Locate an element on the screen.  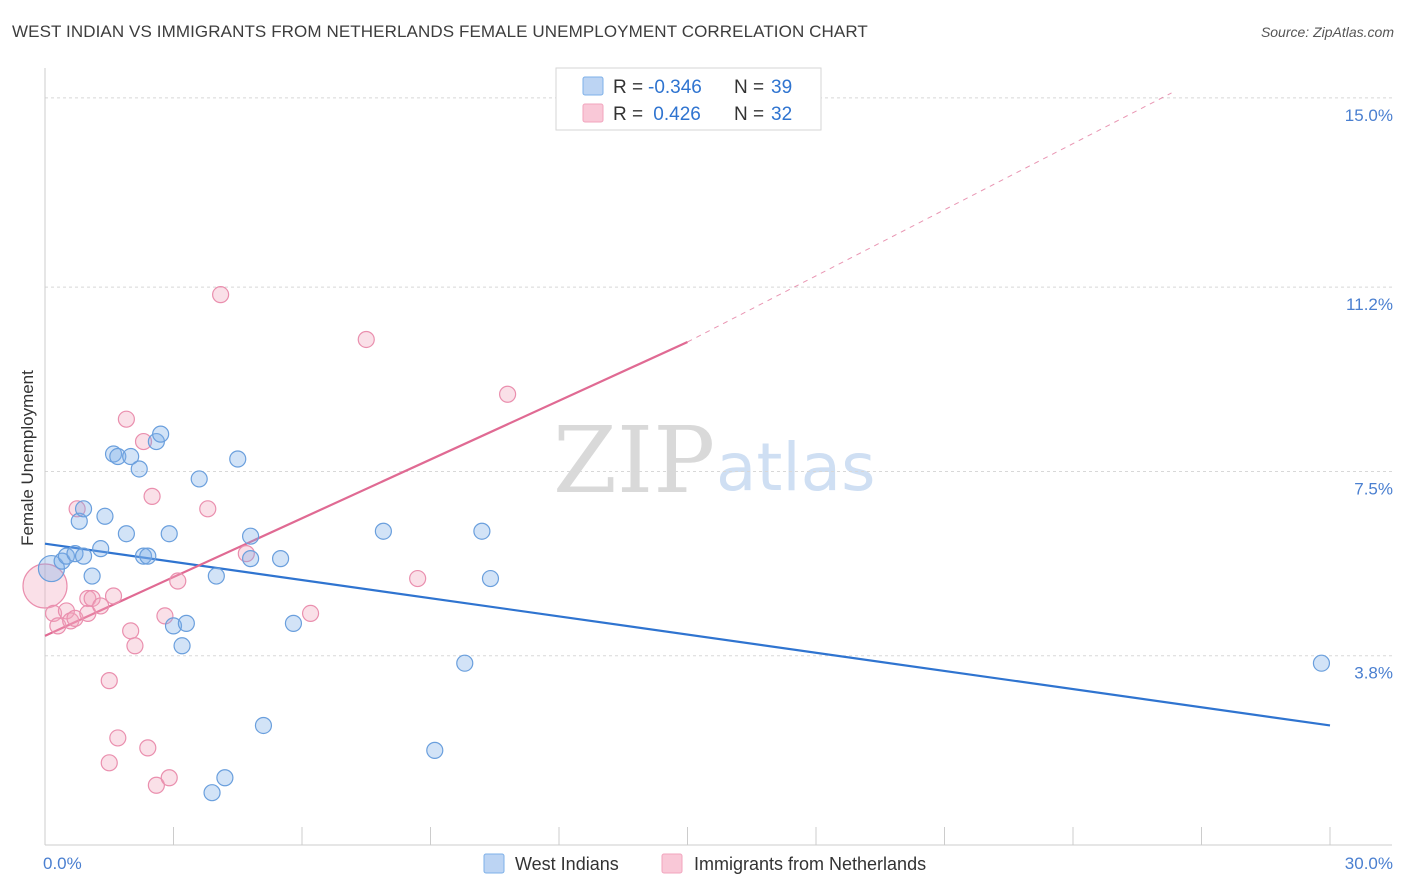
x-tick-label: 30.0% is located at coordinates (1369, 863).